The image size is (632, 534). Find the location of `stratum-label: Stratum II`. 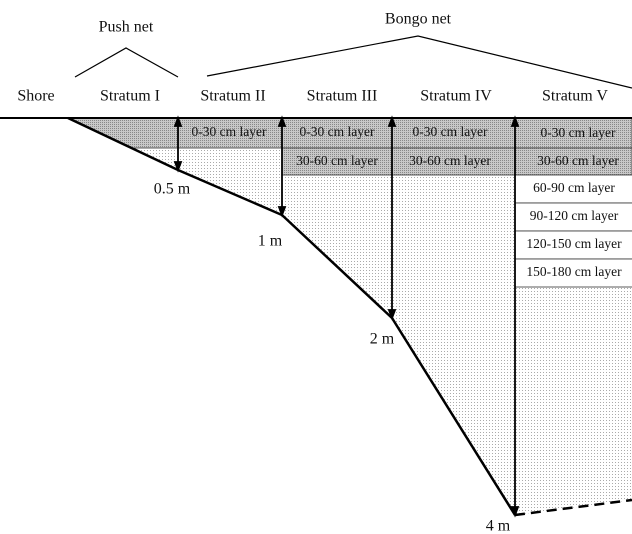

stratum-label: Stratum II is located at coordinates (232, 96).